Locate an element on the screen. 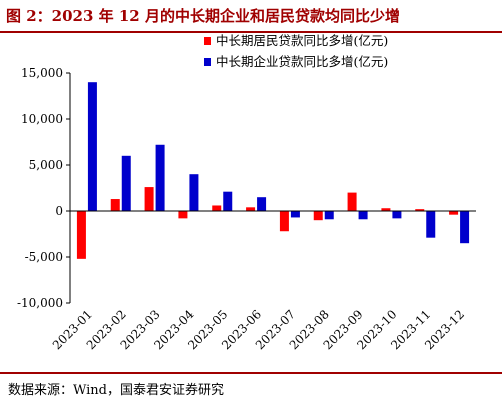 The image size is (502, 405). y-tick-label: 5,000 is located at coordinates (46, 165).